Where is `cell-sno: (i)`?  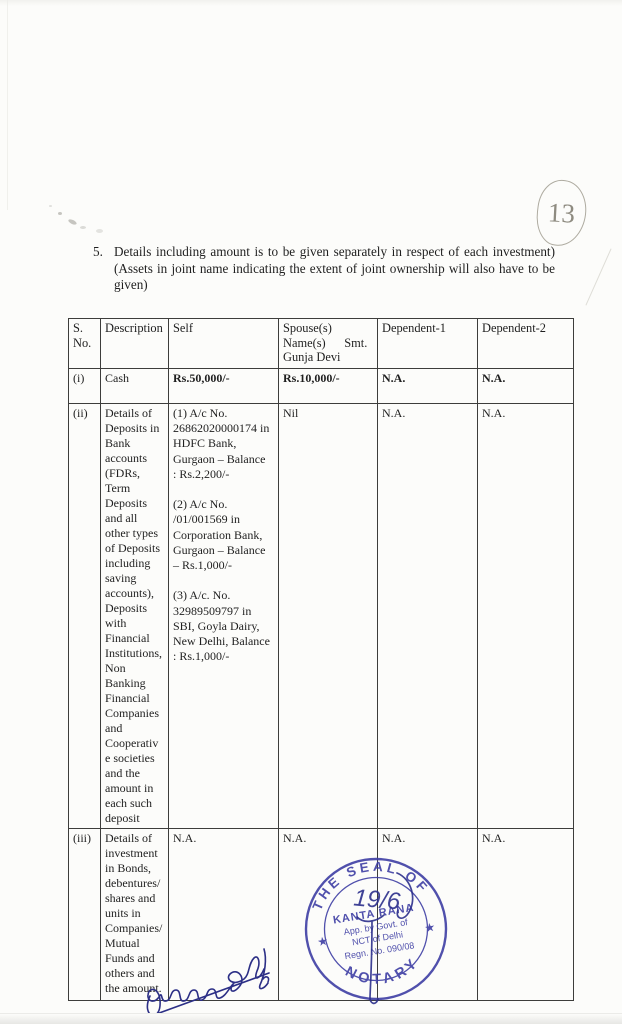 cell-sno: (i) is located at coordinates (84, 386).